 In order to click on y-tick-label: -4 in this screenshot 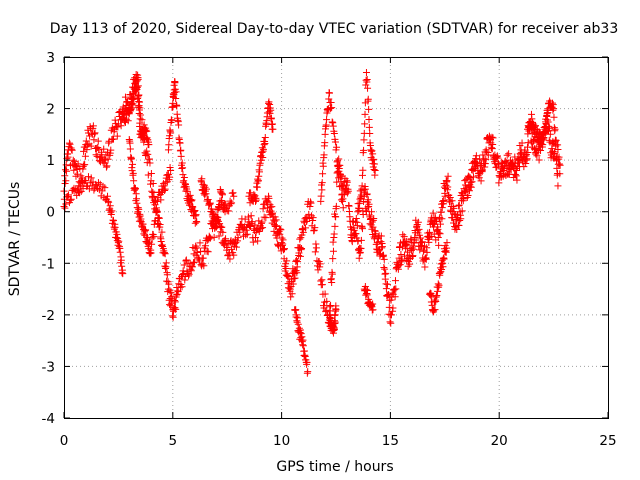, I will do `click(48, 419)`.